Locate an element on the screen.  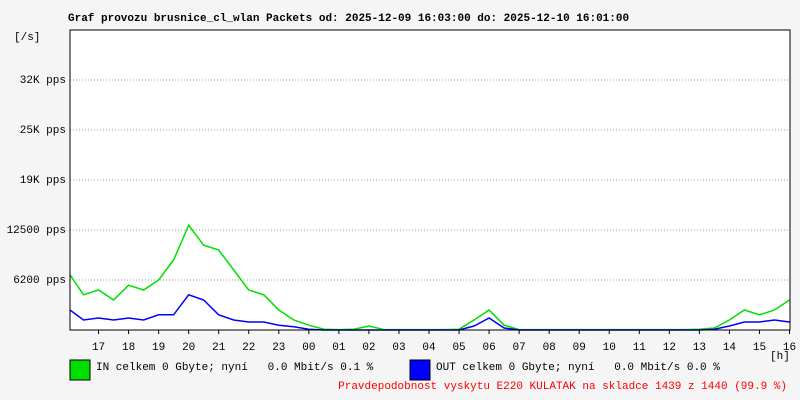
x-tick-label: 17 is located at coordinates (98, 348).